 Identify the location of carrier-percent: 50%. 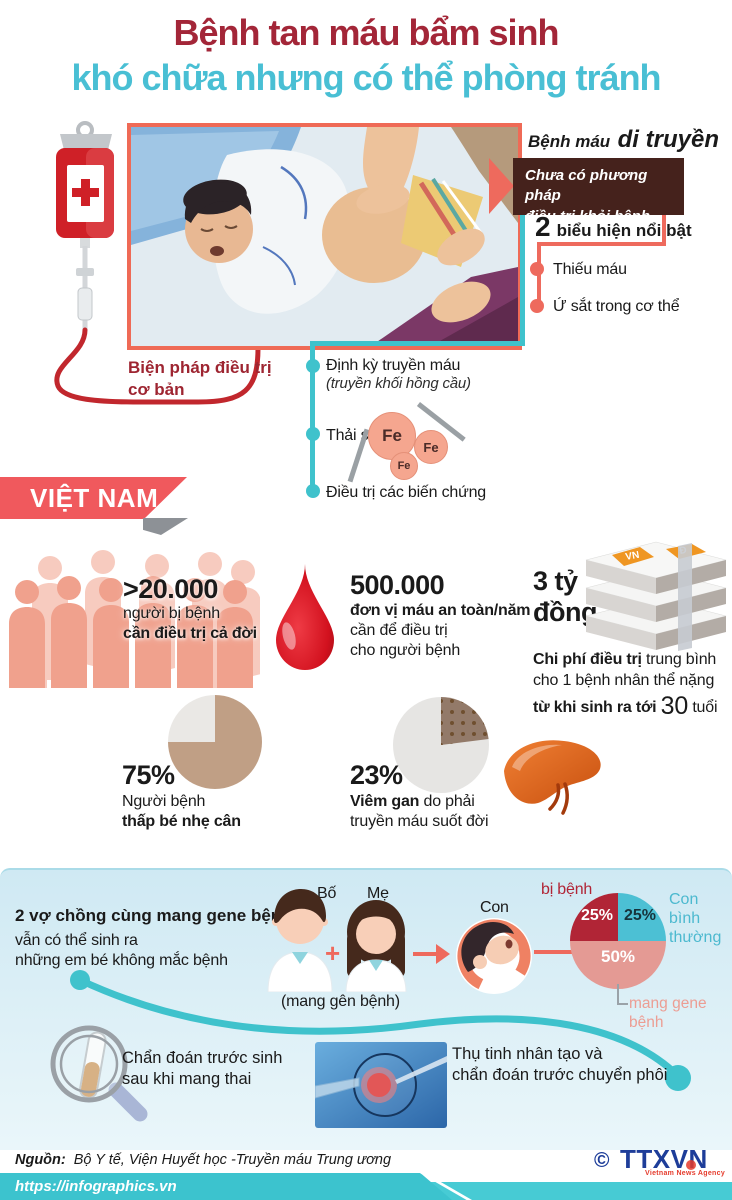
(618, 956).